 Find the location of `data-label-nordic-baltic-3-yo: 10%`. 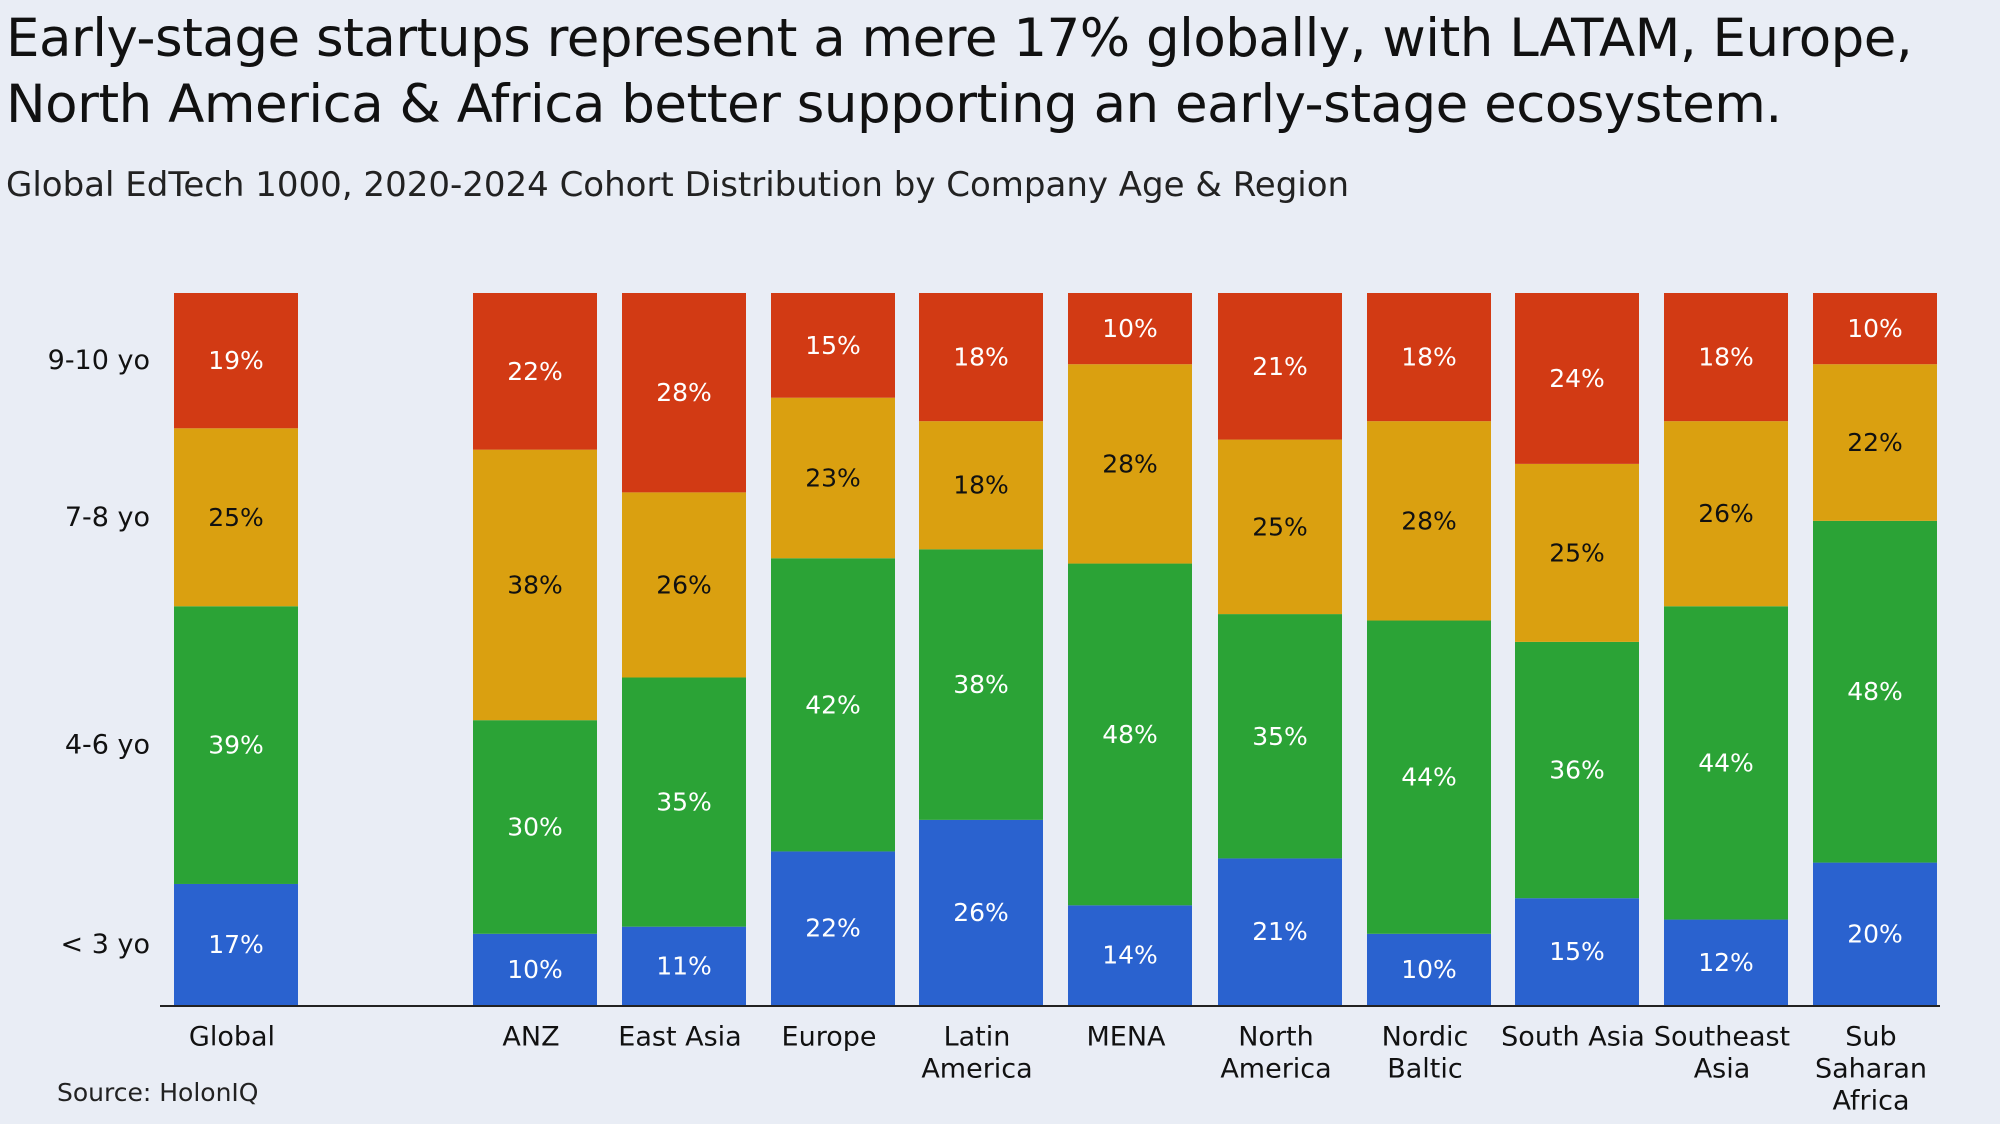

data-label-nordic-baltic-3-yo: 10% is located at coordinates (1429, 969).